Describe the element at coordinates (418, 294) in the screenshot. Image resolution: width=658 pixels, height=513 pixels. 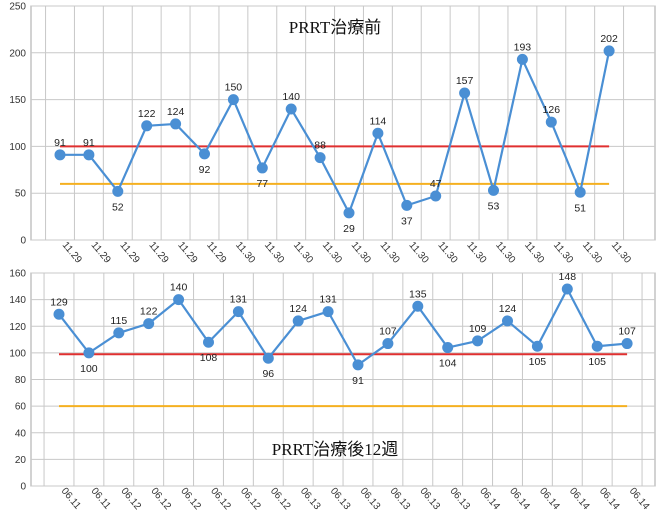
I see `data-label: 135` at that location.